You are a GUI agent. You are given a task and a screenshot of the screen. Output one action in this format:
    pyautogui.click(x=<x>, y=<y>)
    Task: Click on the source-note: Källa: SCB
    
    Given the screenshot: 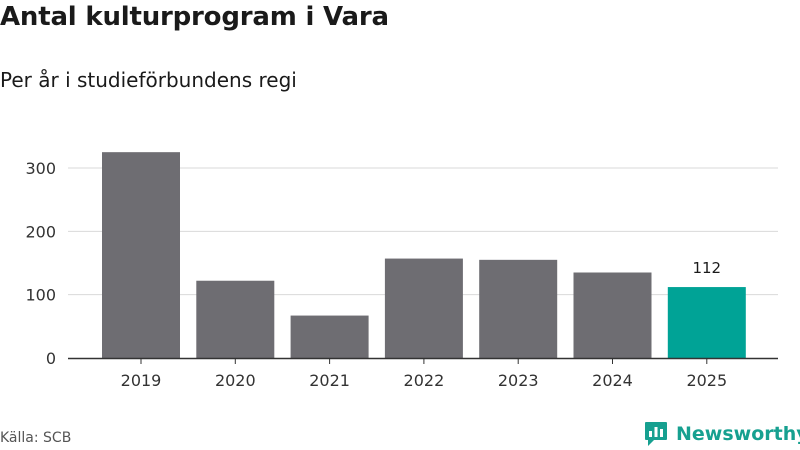 What is the action you would take?
    pyautogui.click(x=36, y=438)
    